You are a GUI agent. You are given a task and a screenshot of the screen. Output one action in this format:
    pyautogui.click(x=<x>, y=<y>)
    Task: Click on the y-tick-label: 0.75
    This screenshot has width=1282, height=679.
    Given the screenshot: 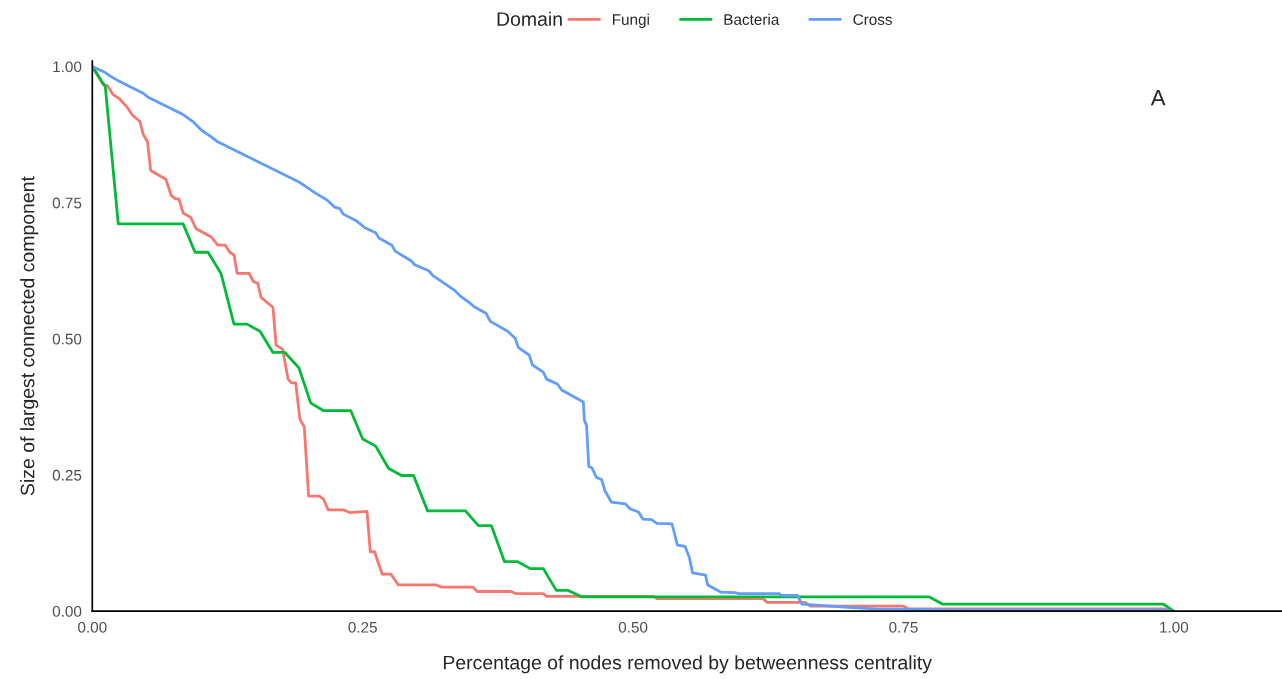 What is the action you would take?
    pyautogui.click(x=67, y=203)
    